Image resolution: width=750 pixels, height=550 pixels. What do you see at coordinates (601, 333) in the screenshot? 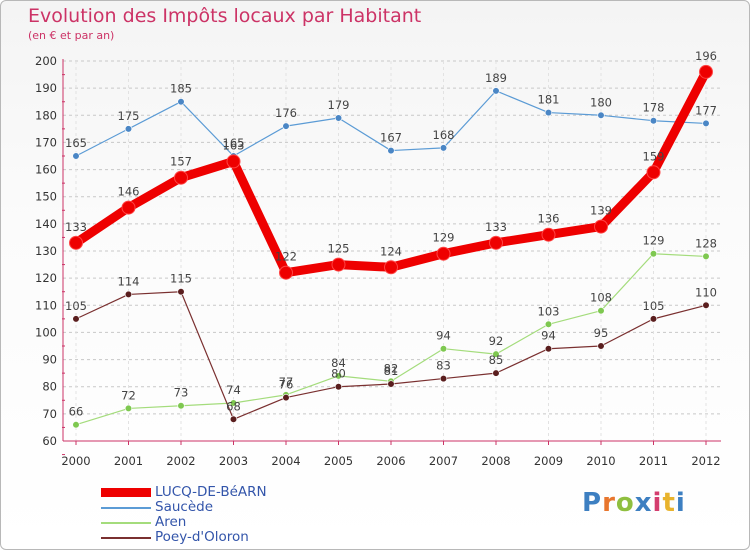
I see `data-label: 95` at bounding box center [601, 333].